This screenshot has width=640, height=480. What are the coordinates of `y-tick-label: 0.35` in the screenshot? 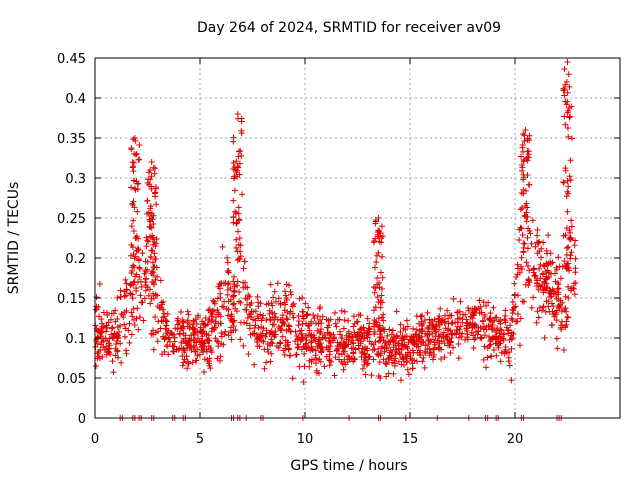 It's located at (71, 139).